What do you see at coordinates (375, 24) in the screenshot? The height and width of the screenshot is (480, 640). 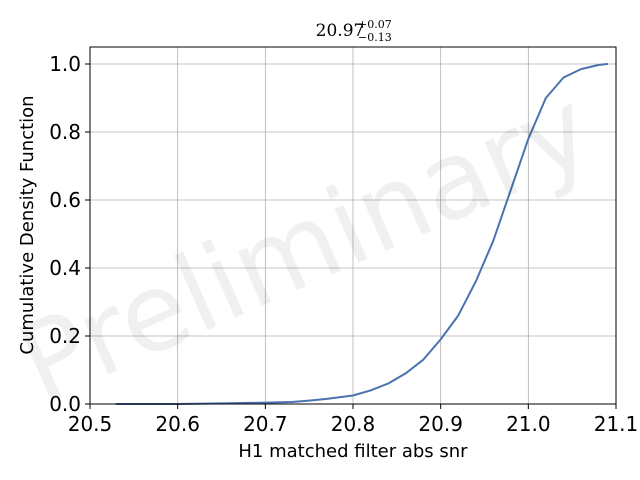 I see `title-upper-error: +0.07` at bounding box center [375, 24].